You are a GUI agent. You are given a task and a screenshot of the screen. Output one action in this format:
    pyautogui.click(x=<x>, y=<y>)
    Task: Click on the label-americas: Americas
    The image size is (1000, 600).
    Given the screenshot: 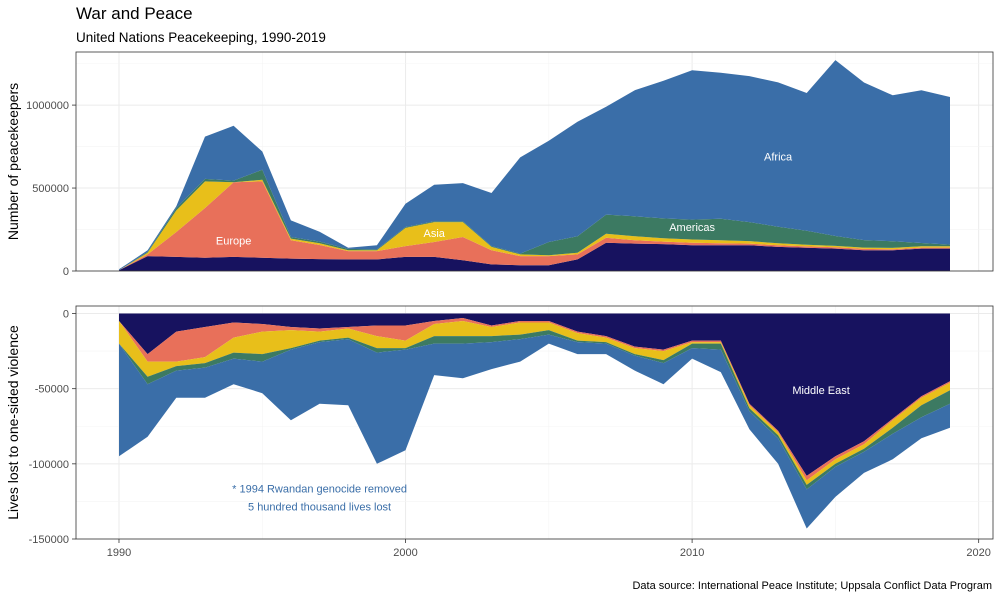 What is the action you would take?
    pyautogui.click(x=692, y=228)
    